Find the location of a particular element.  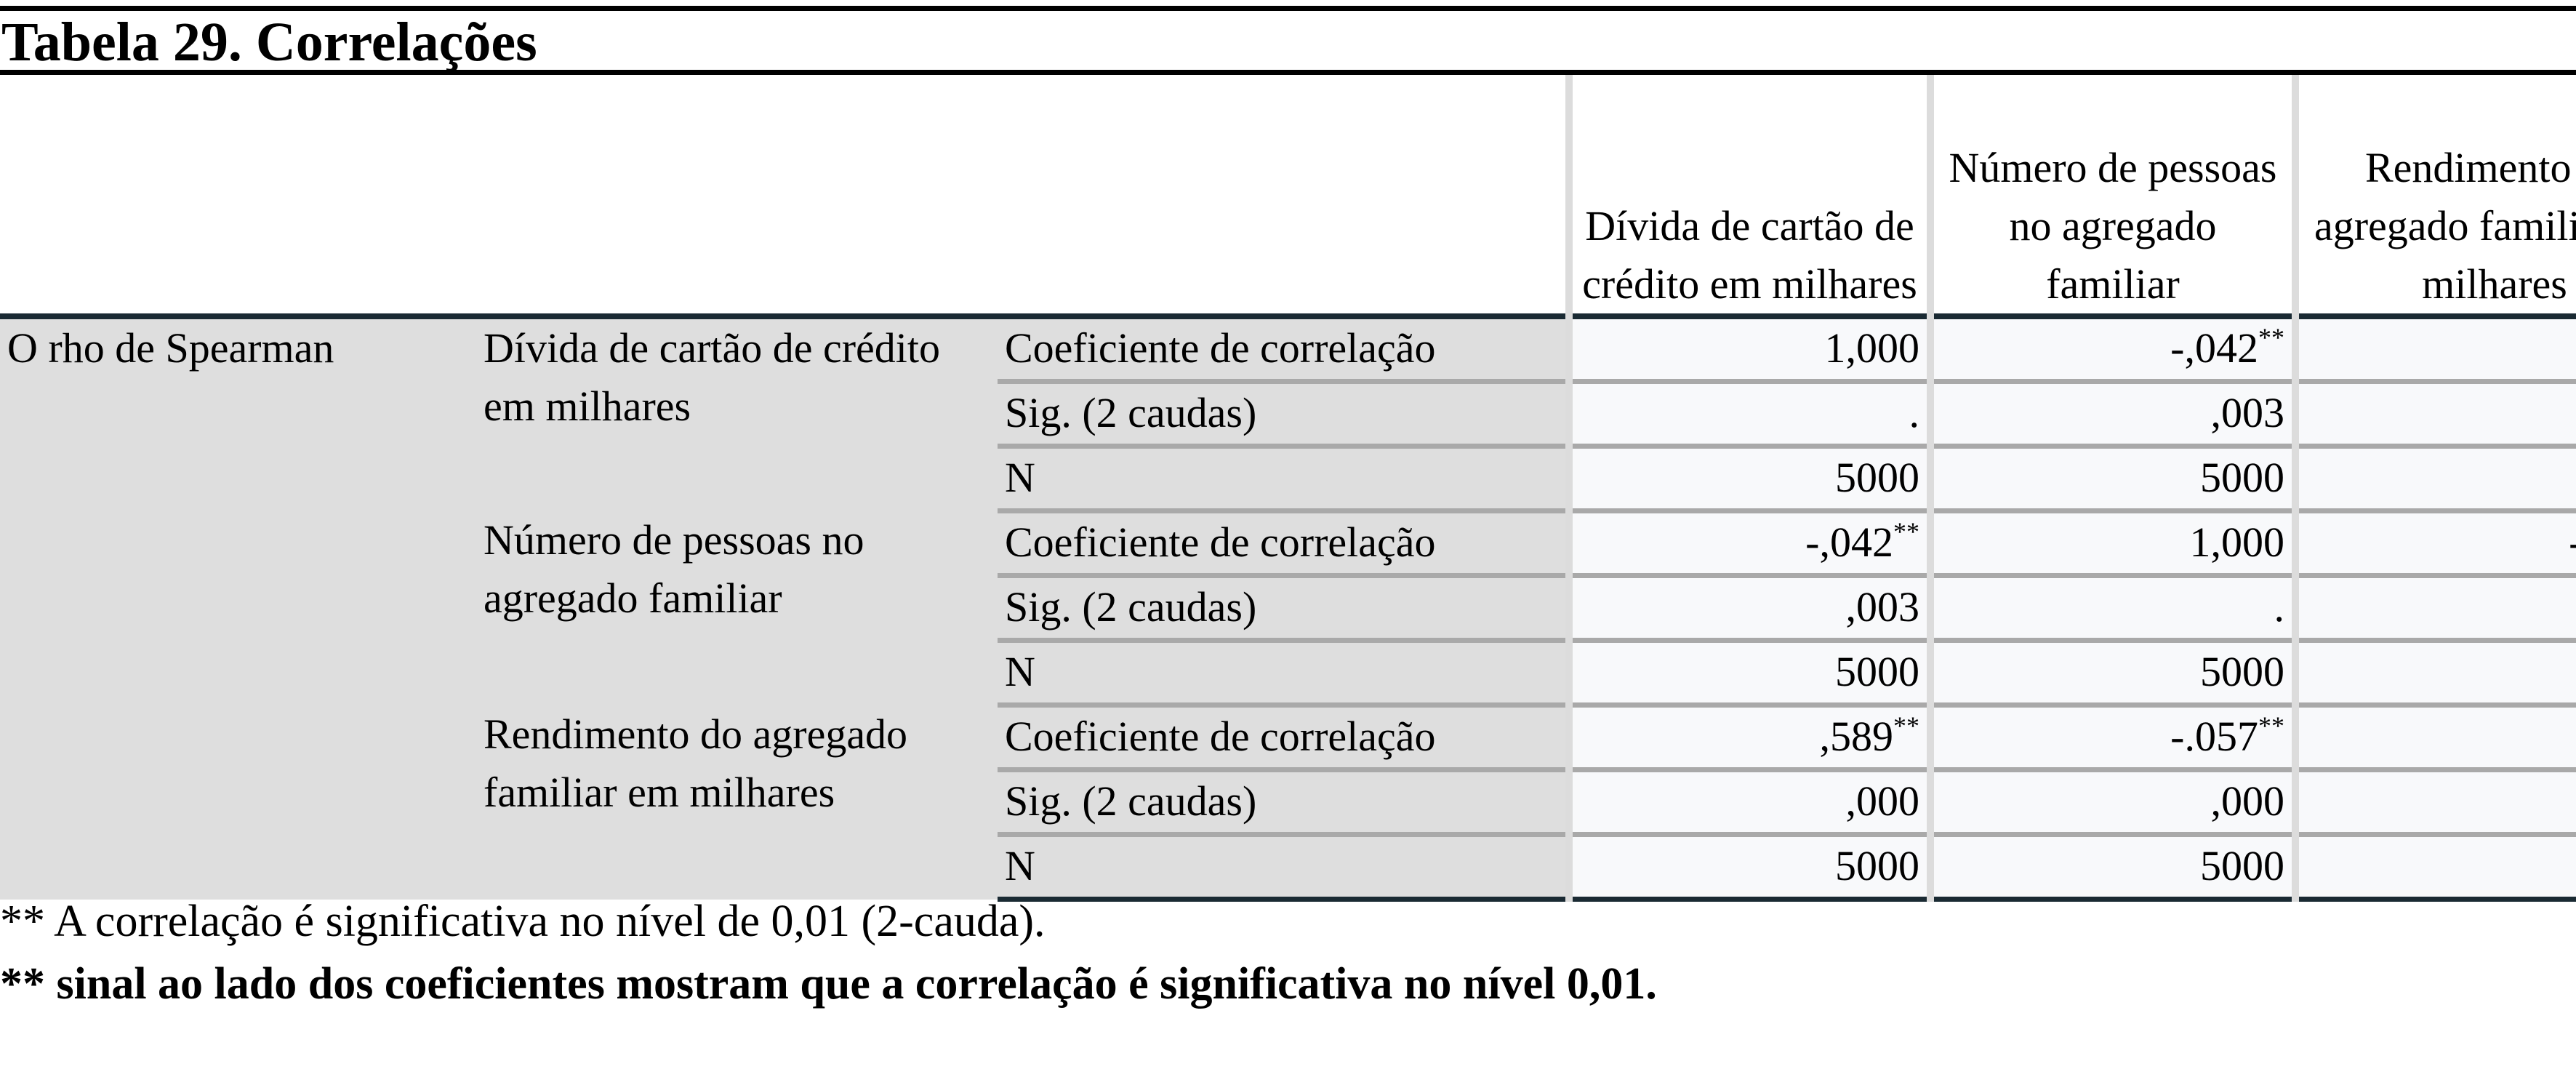

table-row: Sig. (2 caudas) ,003.,000 is located at coordinates (1288, 607).